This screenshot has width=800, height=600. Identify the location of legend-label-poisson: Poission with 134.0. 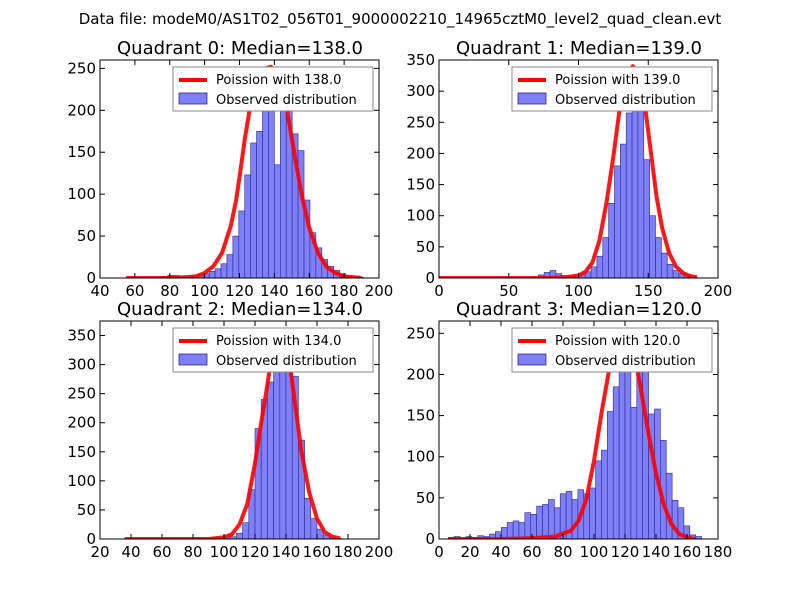
(278, 341).